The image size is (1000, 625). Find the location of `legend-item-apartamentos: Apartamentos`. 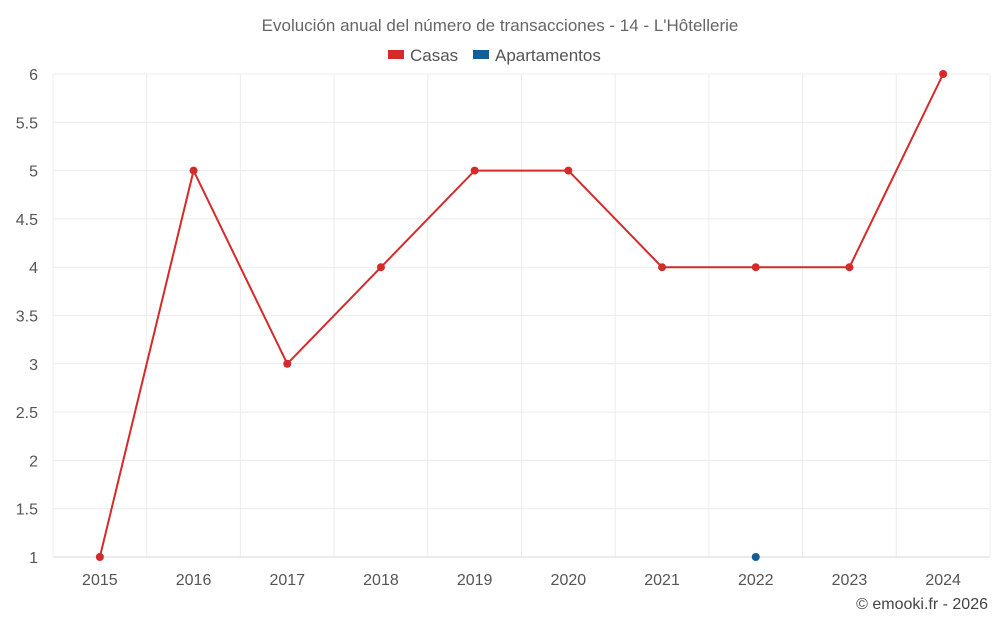

legend-item-apartamentos: Apartamentos is located at coordinates (537, 55).